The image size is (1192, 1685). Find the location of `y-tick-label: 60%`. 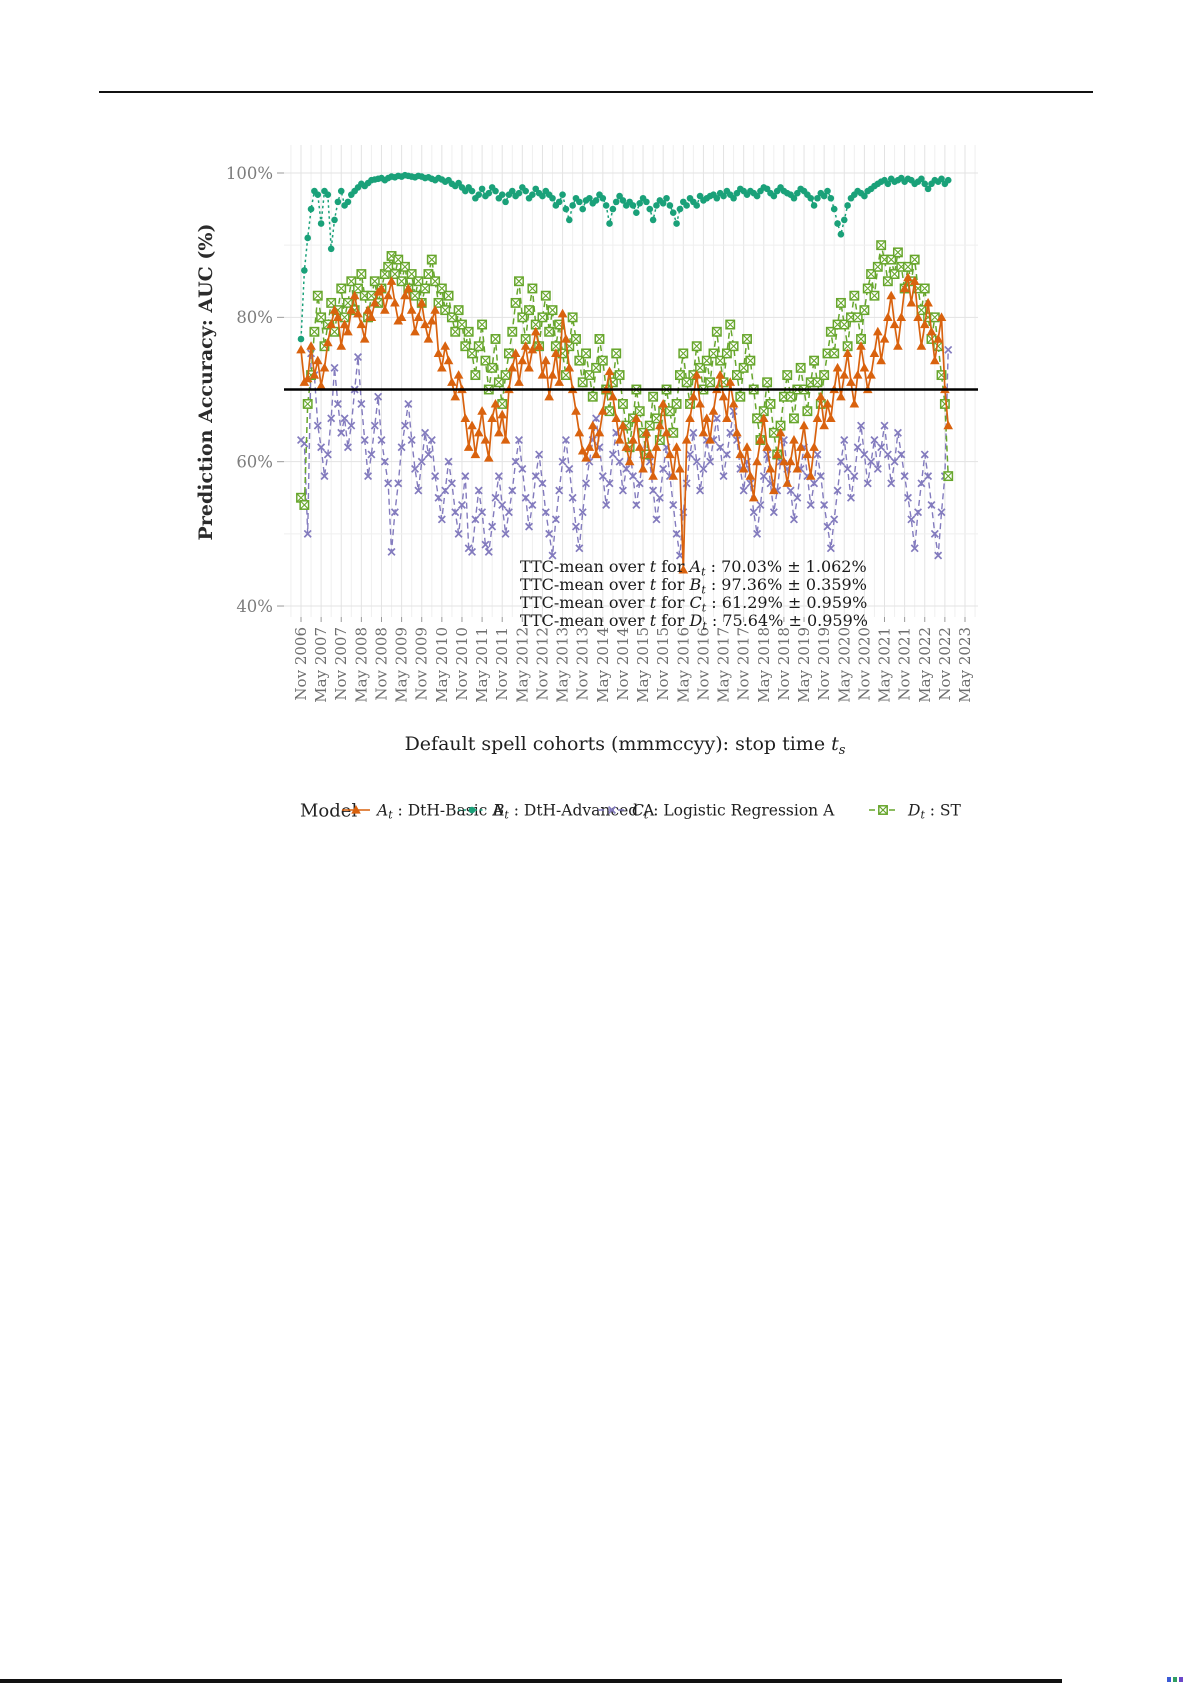

y-tick-label: 60% is located at coordinates (254, 461).